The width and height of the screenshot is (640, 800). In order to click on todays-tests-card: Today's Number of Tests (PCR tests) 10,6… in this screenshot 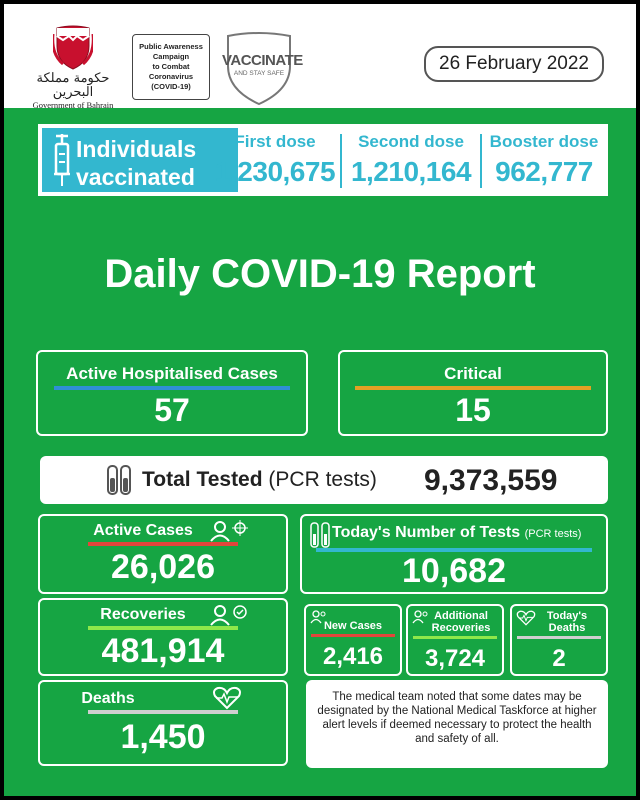, I will do `click(454, 554)`.